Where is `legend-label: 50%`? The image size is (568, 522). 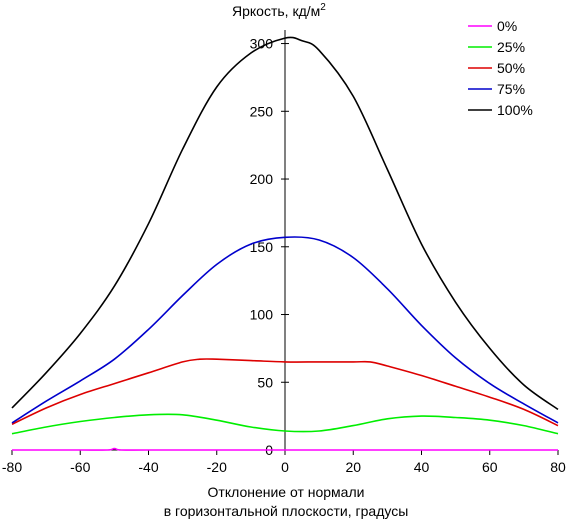 legend-label: 50% is located at coordinates (511, 68).